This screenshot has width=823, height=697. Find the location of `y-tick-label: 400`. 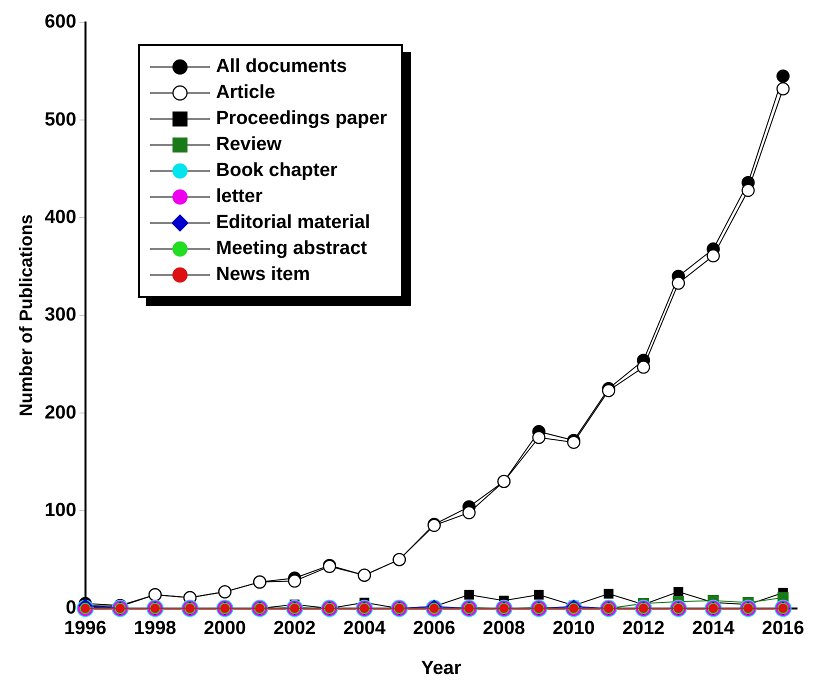

y-tick-label: 400 is located at coordinates (60, 217).